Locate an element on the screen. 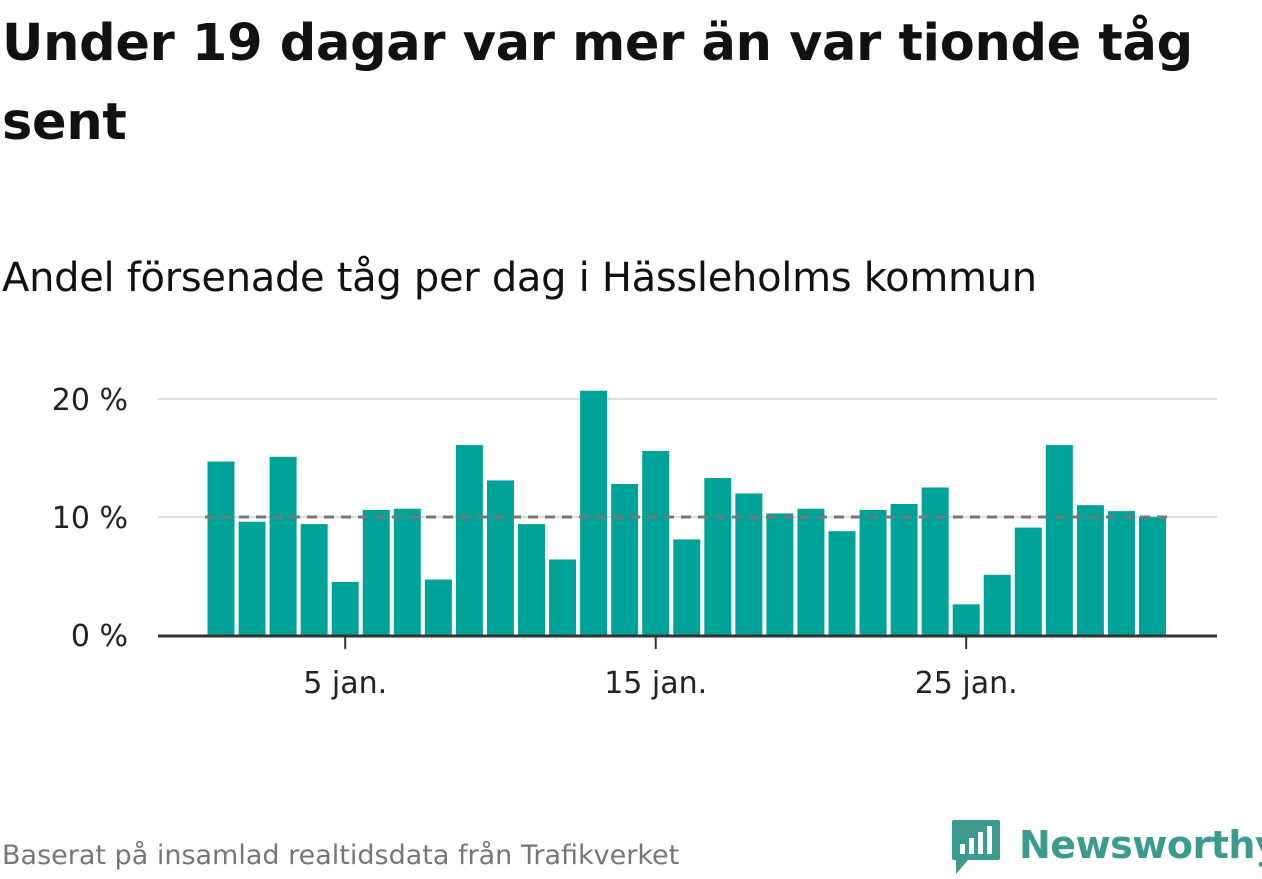  y-tick-label: 10 % is located at coordinates (90, 518).